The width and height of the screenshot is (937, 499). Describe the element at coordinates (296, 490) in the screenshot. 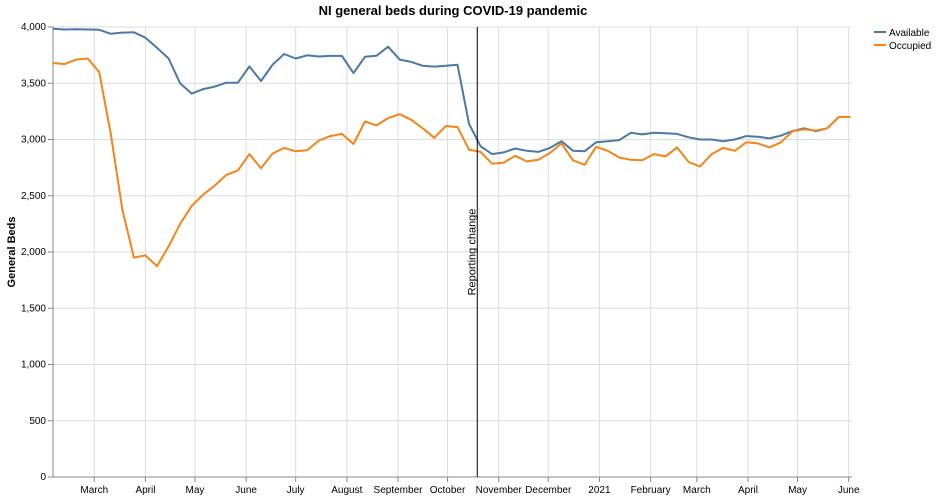

I see `x-tick-label: July` at that location.